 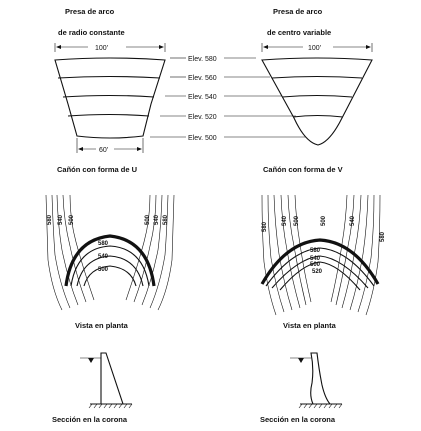 What do you see at coordinates (315, 251) in the screenshot?
I see `right-plan-arc-580: 580` at bounding box center [315, 251].